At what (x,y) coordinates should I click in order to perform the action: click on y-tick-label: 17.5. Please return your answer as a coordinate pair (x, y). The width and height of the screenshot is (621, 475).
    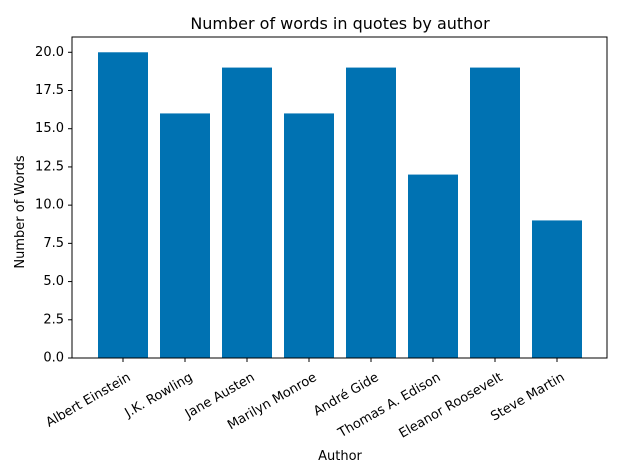
    Looking at the image, I should click on (49, 90).